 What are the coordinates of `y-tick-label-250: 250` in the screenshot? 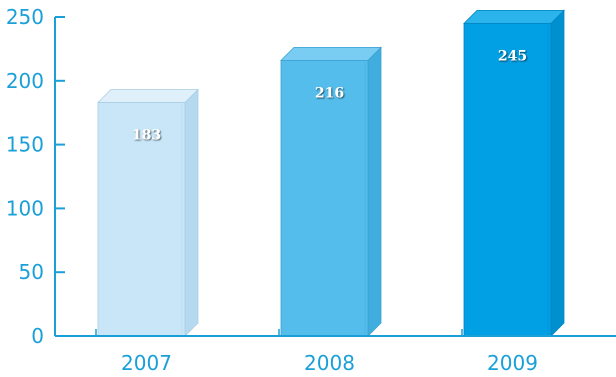 It's located at (25, 17).